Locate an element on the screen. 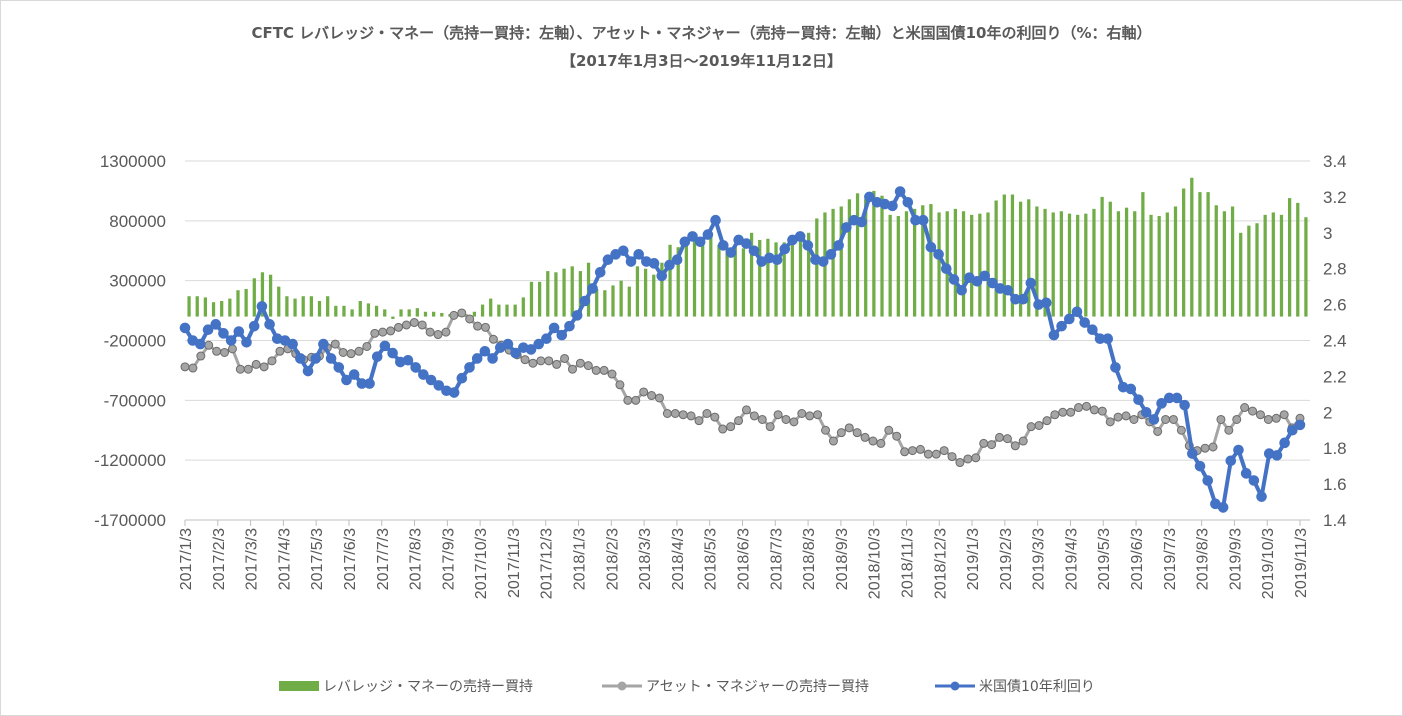 Image resolution: width=1403 pixels, height=716 pixels. y-right-tick-label: 3.2 is located at coordinates (1335, 197).